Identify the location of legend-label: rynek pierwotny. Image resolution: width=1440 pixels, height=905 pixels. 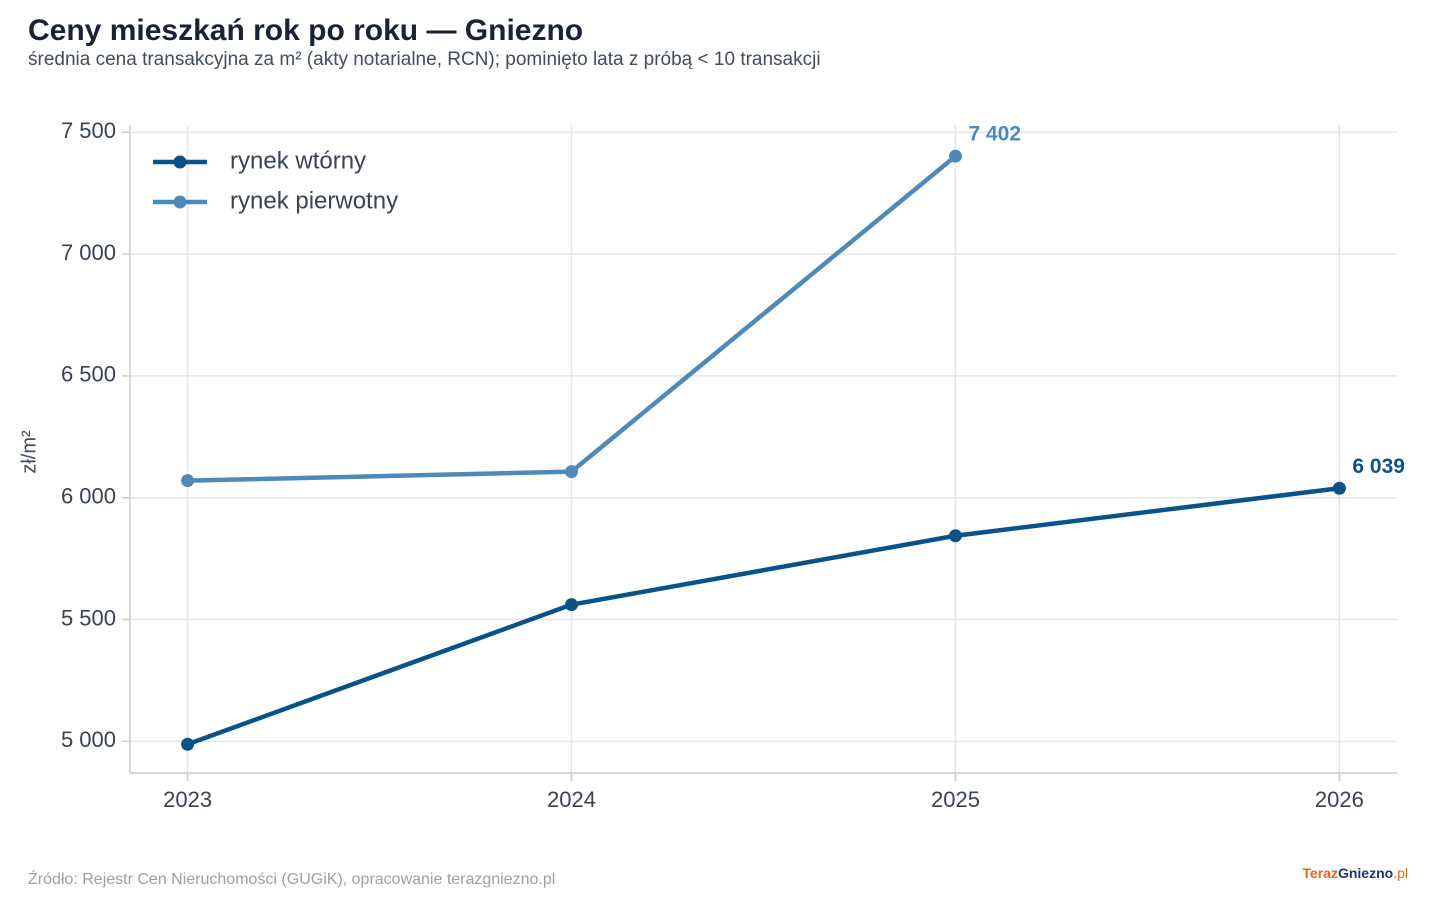
(314, 200).